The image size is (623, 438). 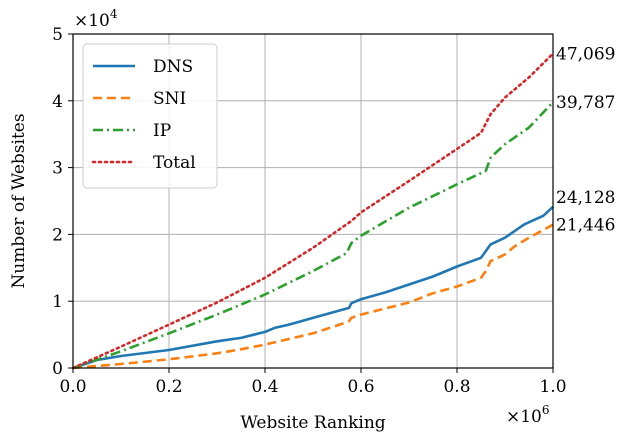 I want to click on x-tick-label: 0.4, so click(x=264, y=387).